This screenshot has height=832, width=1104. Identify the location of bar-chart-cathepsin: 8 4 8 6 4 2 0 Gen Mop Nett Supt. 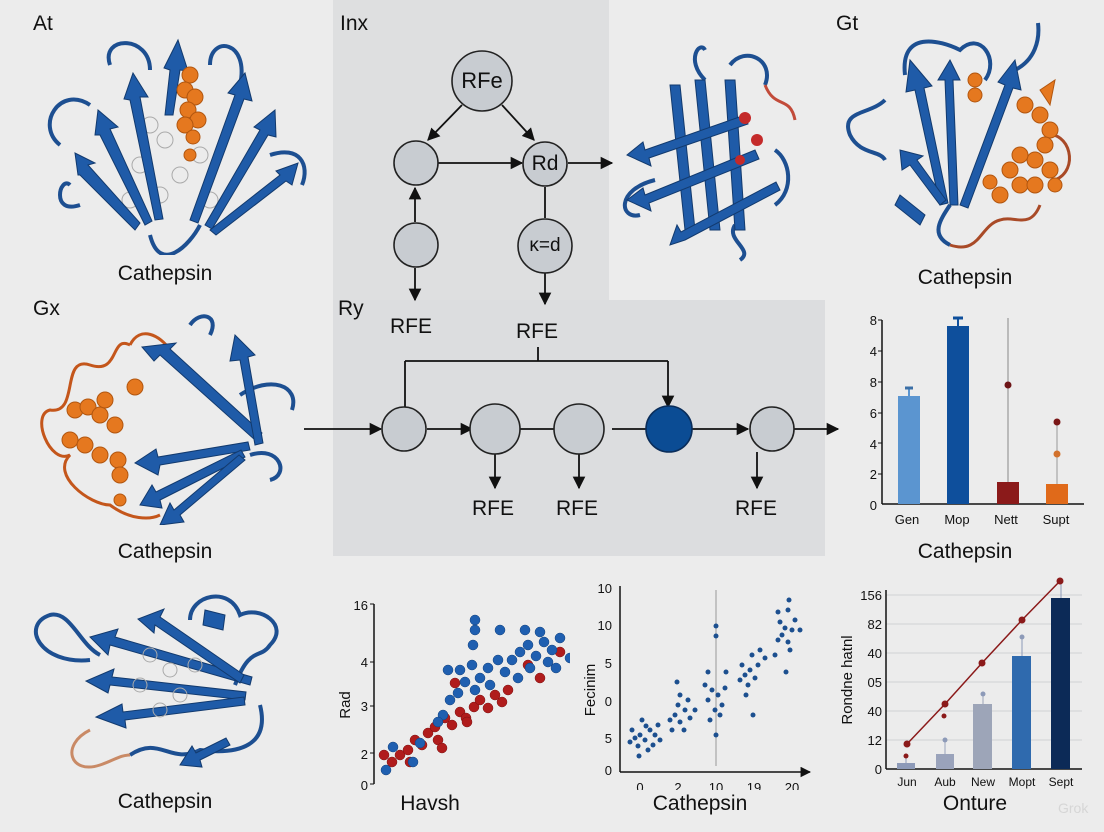
(977, 420).